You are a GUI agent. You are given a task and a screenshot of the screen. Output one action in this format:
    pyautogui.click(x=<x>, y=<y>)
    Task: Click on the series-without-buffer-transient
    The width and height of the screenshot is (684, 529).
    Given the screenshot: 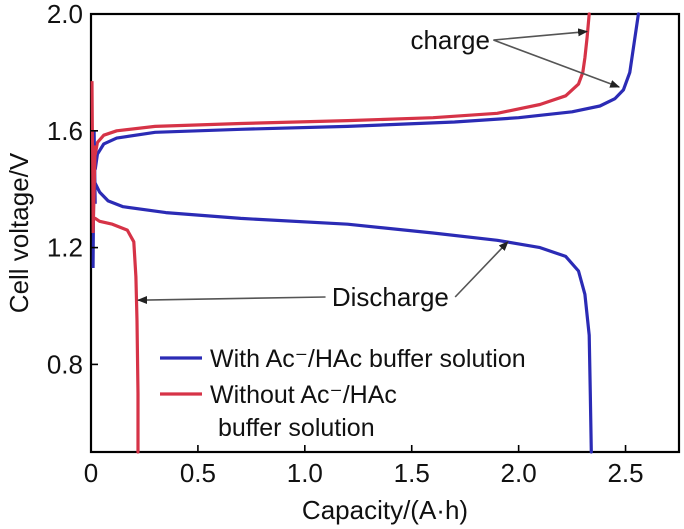 What is the action you would take?
    pyautogui.click(x=93, y=157)
    